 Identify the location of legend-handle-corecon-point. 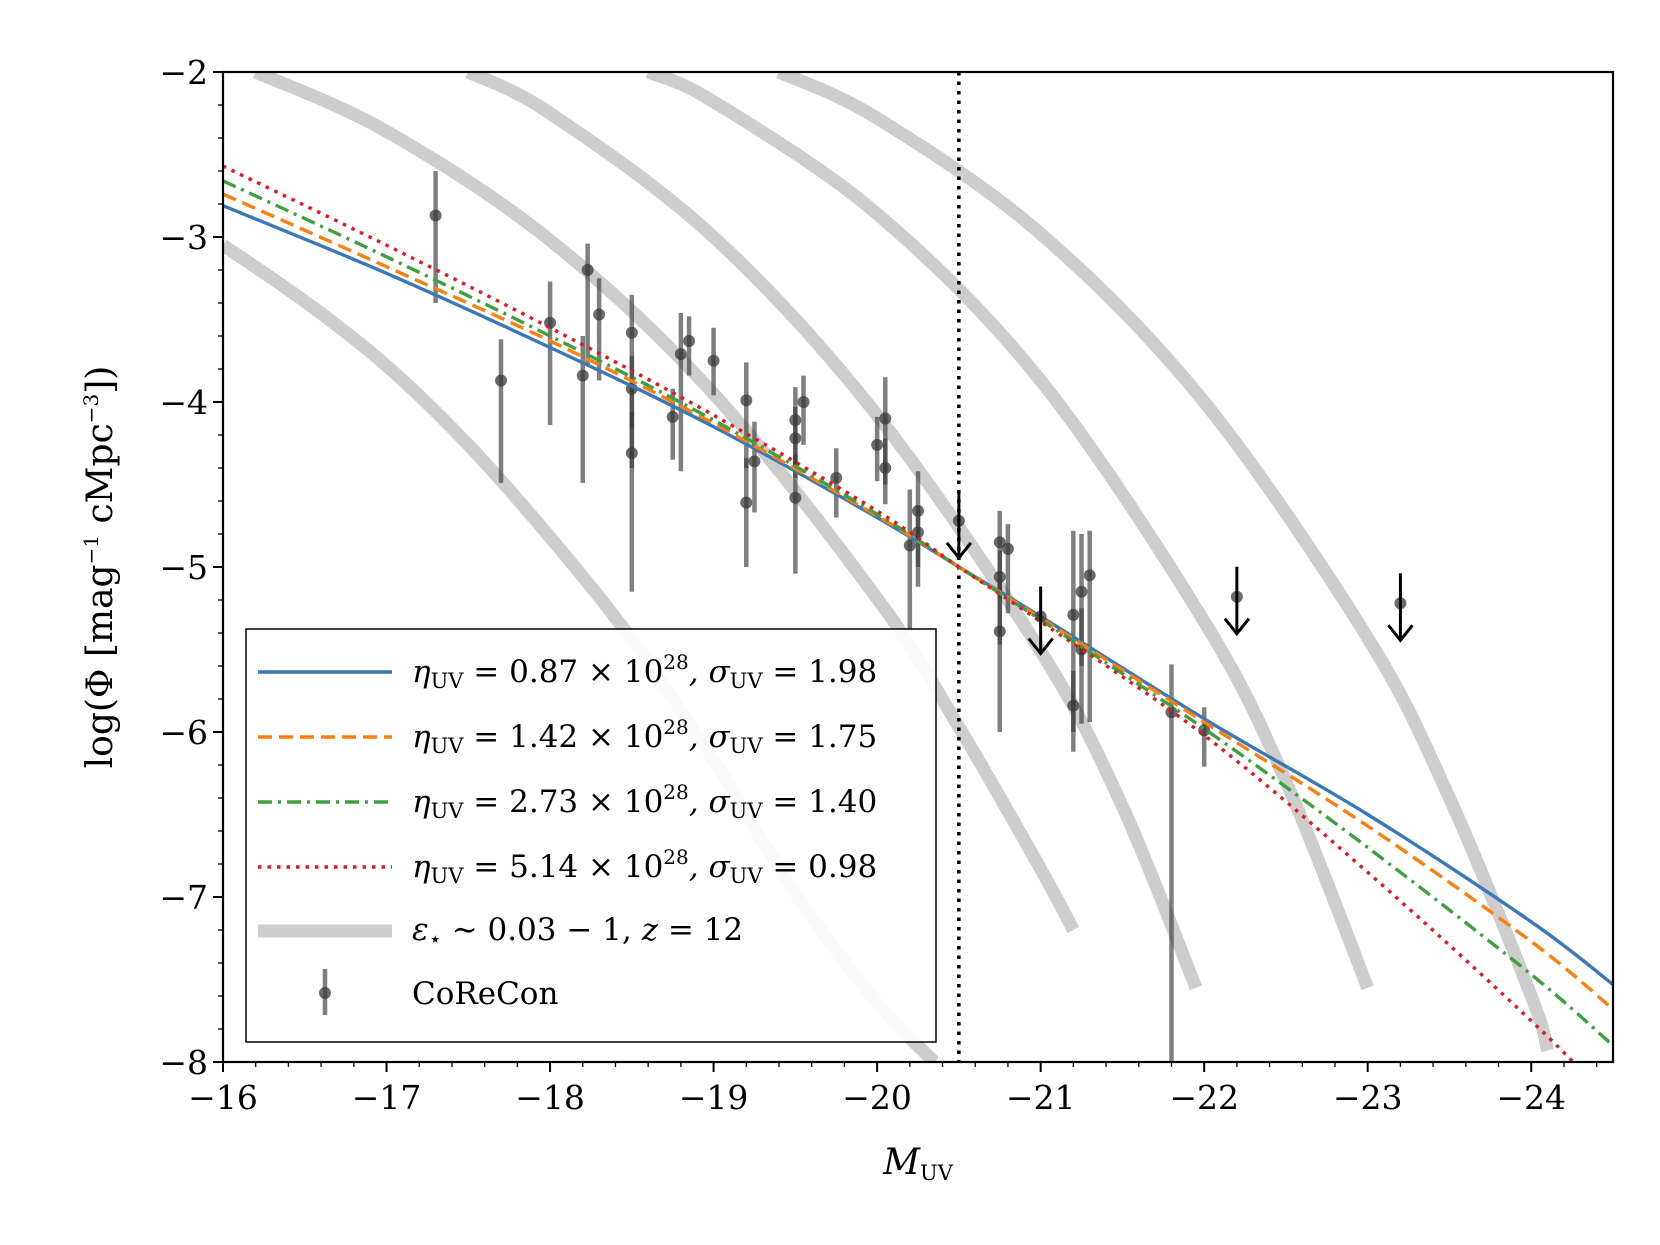
(325, 993).